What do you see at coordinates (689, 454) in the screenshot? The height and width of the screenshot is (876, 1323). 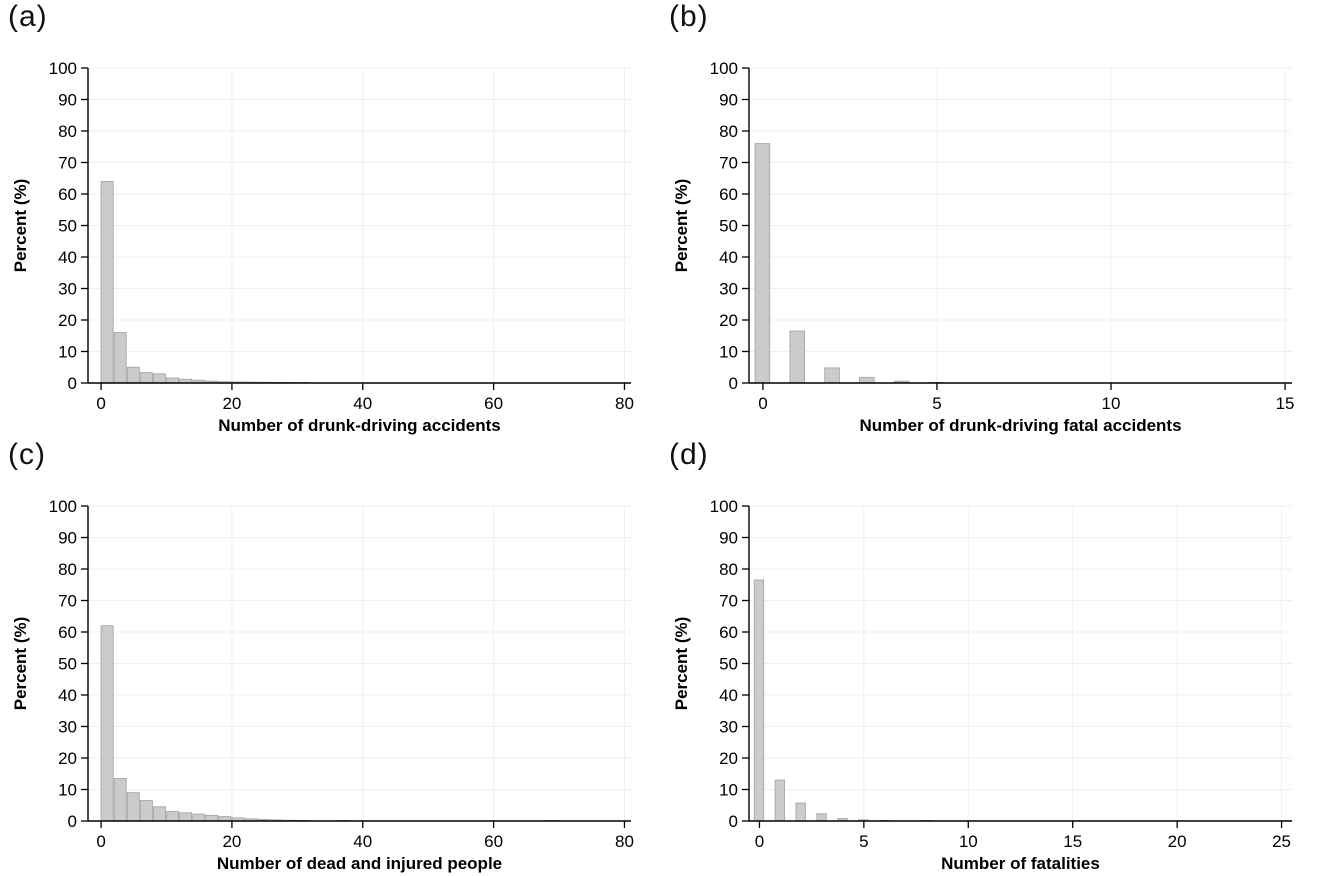 I see `panel-label-d: (d)` at bounding box center [689, 454].